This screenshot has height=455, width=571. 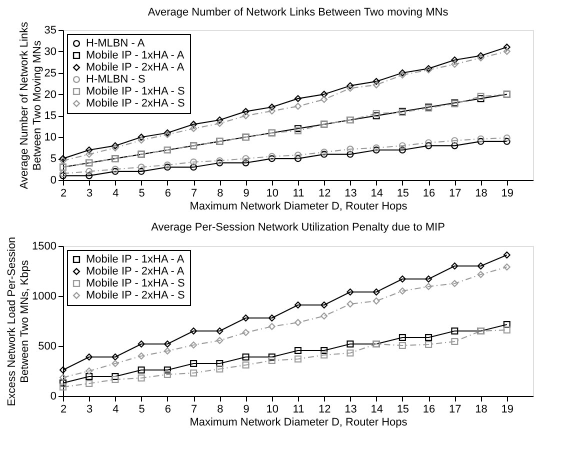 I want to click on y-tick-label: 30, so click(x=50, y=52).